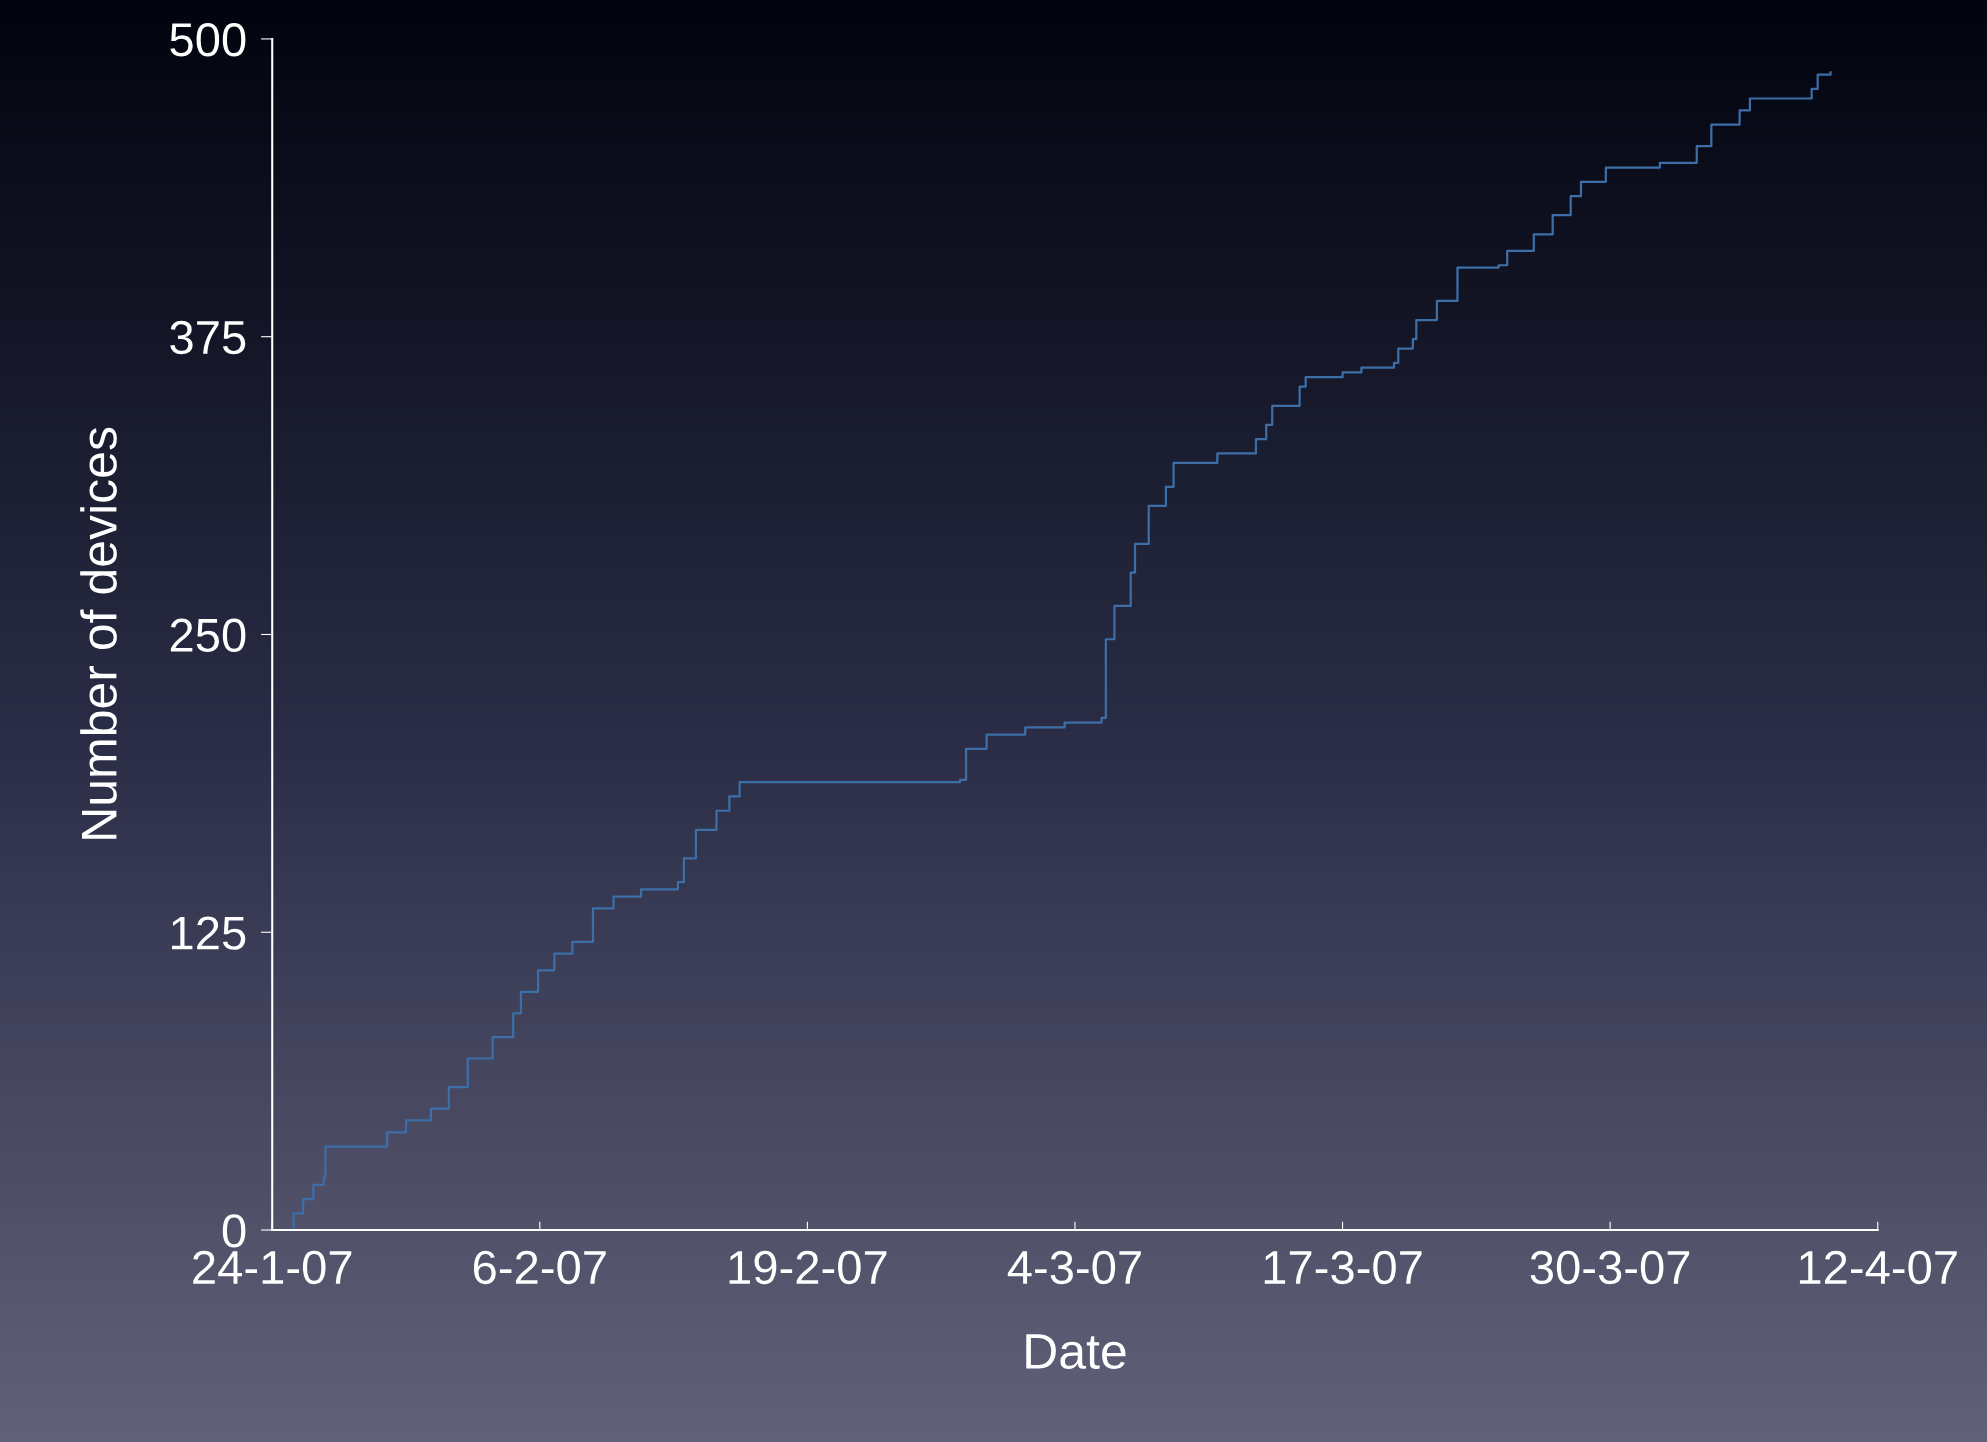 The image size is (1987, 1442). Describe the element at coordinates (1343, 1267) in the screenshot. I see `x-tick-label: 17-3-07` at that location.